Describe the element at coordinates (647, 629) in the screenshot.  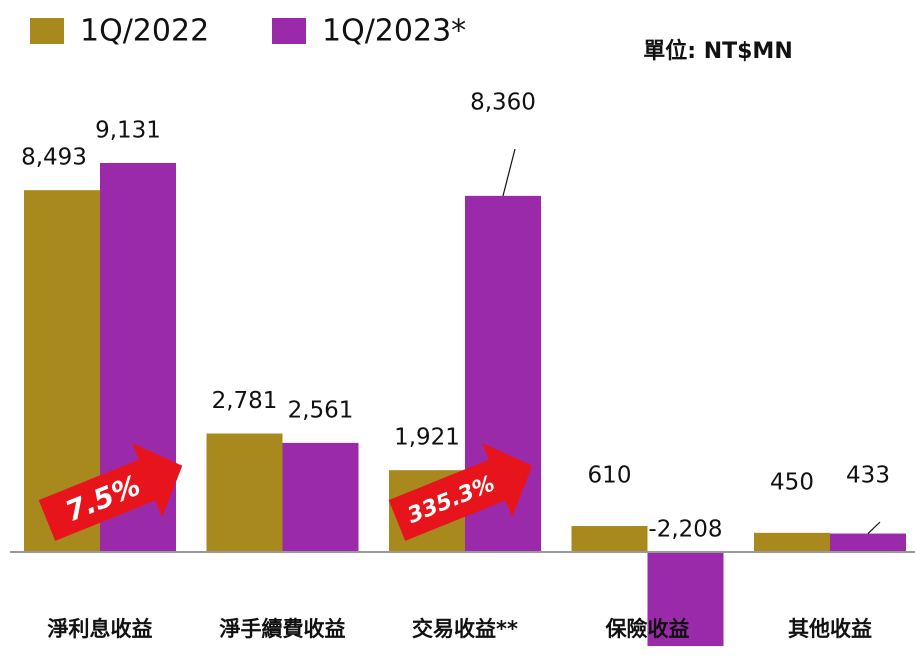
I see `x-tick-label: 保險收益` at that location.